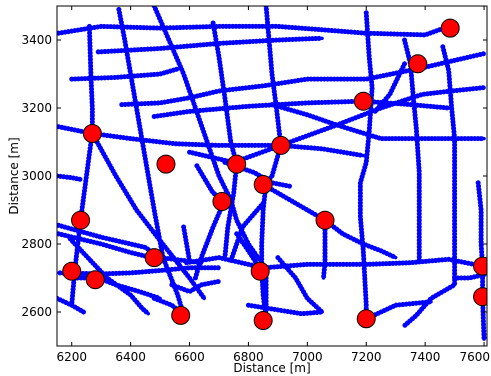 The width and height of the screenshot is (491, 376). I want to click on y-tick-label: 3000, so click(36, 176).